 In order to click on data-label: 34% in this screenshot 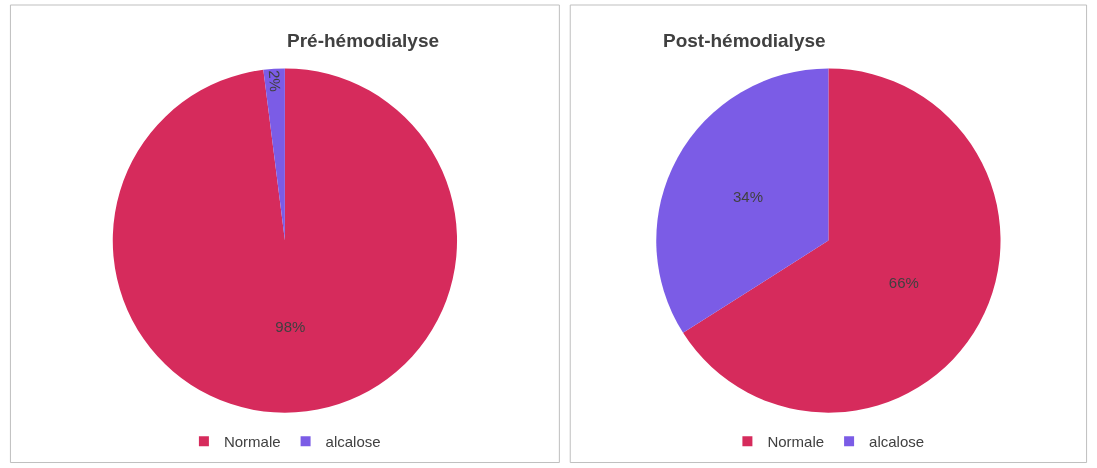, I will do `click(748, 196)`.